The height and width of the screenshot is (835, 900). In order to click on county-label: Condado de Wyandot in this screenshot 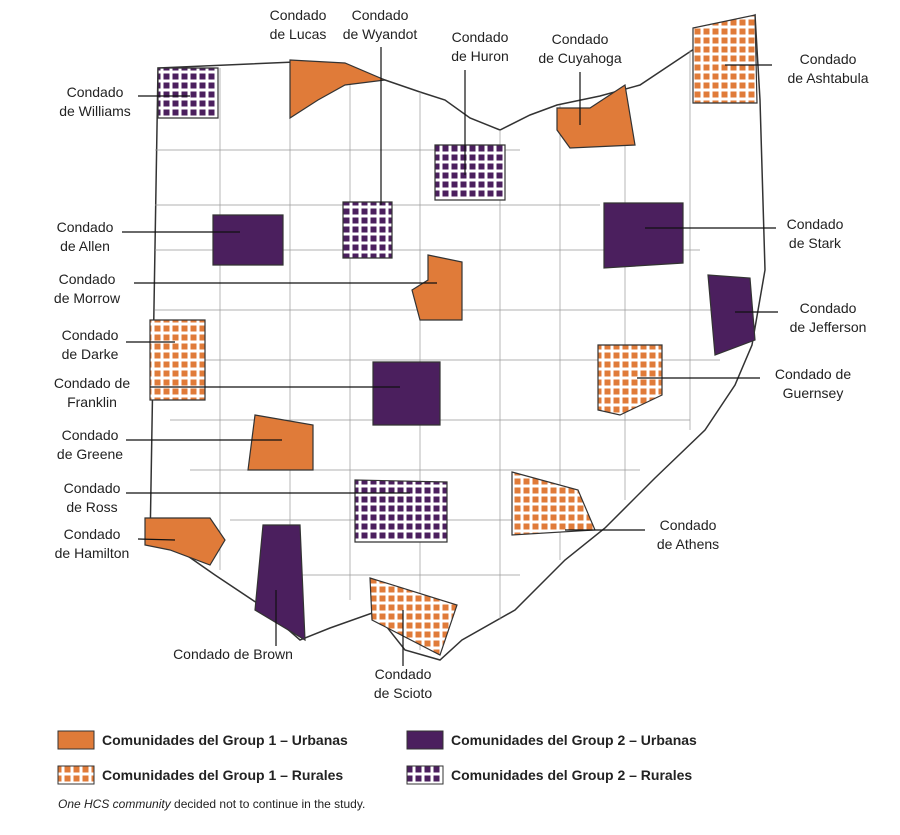, I will do `click(380, 24)`.